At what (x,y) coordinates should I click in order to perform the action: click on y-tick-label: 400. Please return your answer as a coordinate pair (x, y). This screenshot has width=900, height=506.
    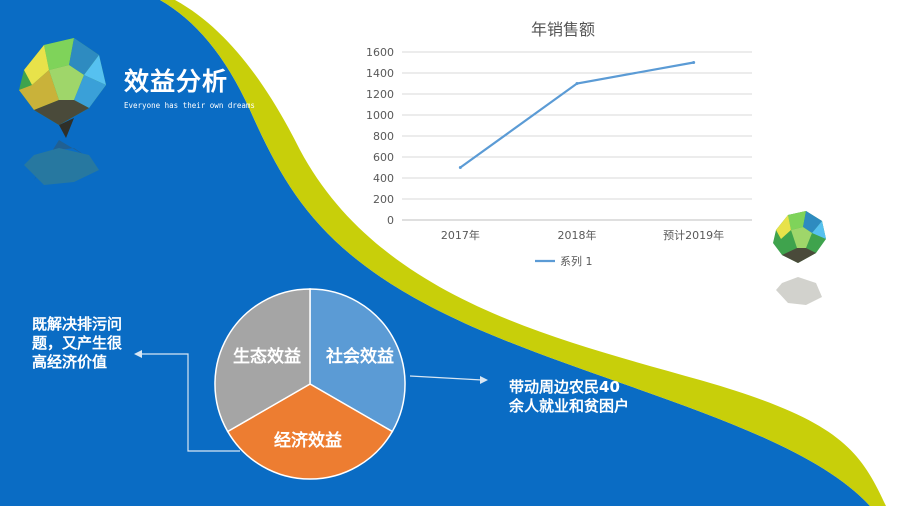
    Looking at the image, I should click on (383, 178).